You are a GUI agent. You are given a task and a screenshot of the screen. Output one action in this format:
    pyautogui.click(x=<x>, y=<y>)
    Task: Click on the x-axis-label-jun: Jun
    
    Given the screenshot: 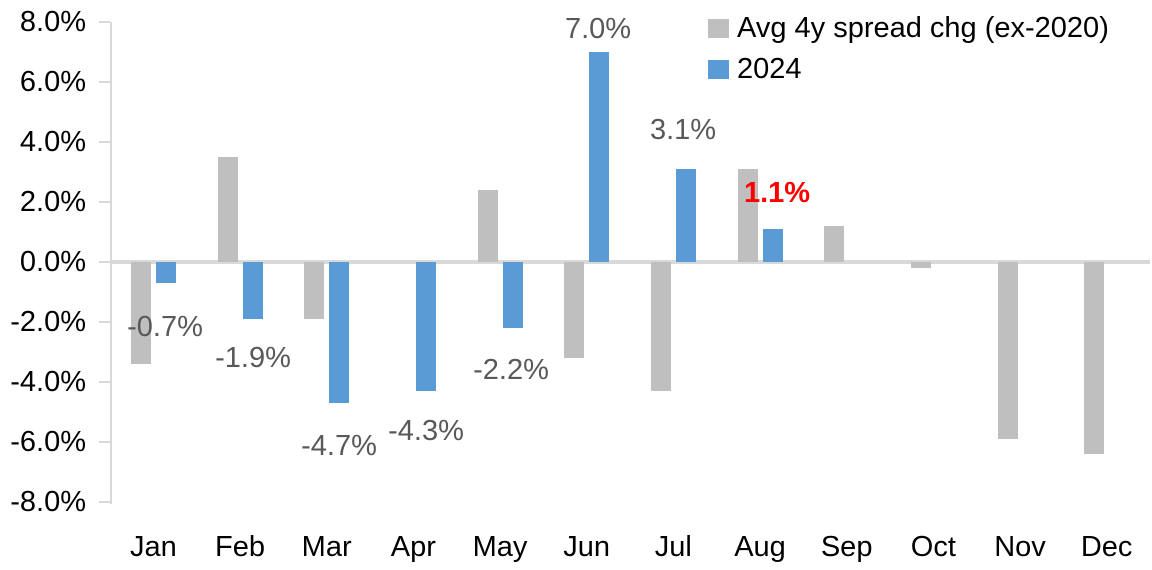 What is the action you would take?
    pyautogui.click(x=587, y=547)
    